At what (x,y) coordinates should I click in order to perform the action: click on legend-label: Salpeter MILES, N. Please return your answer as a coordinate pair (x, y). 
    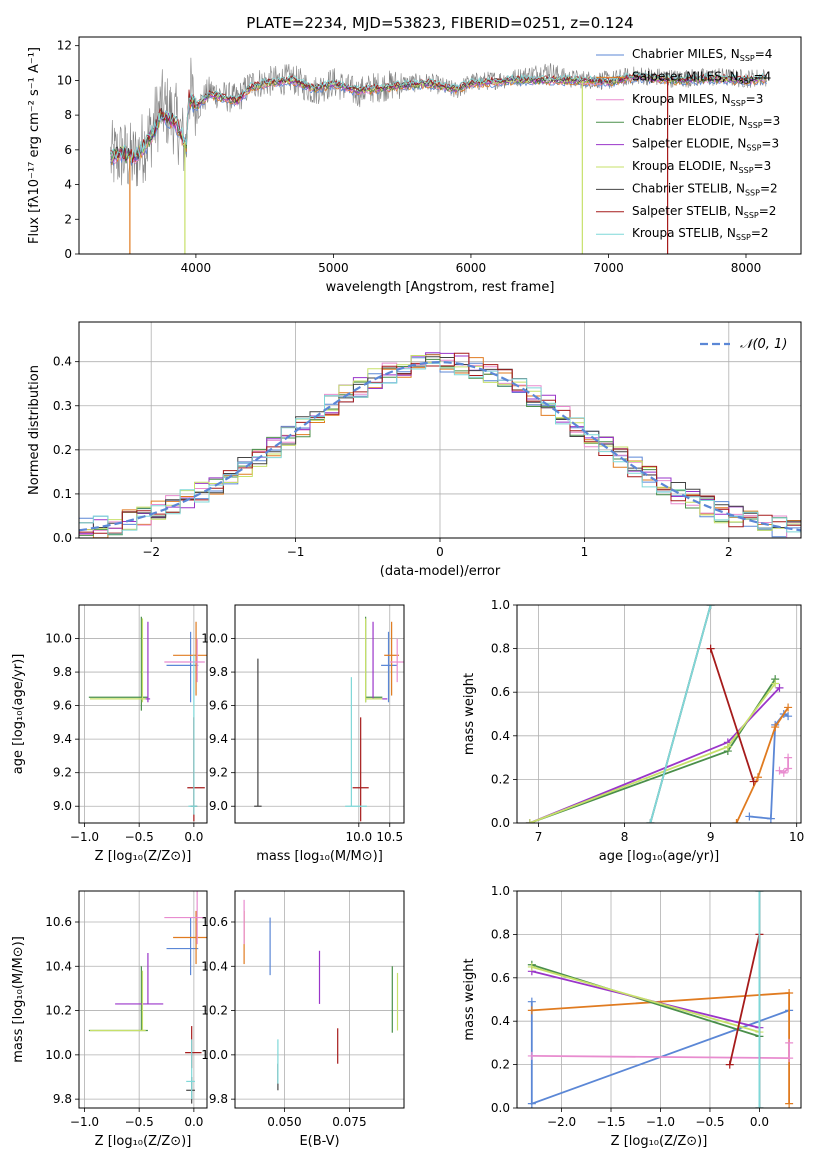
    Looking at the image, I should click on (685, 76).